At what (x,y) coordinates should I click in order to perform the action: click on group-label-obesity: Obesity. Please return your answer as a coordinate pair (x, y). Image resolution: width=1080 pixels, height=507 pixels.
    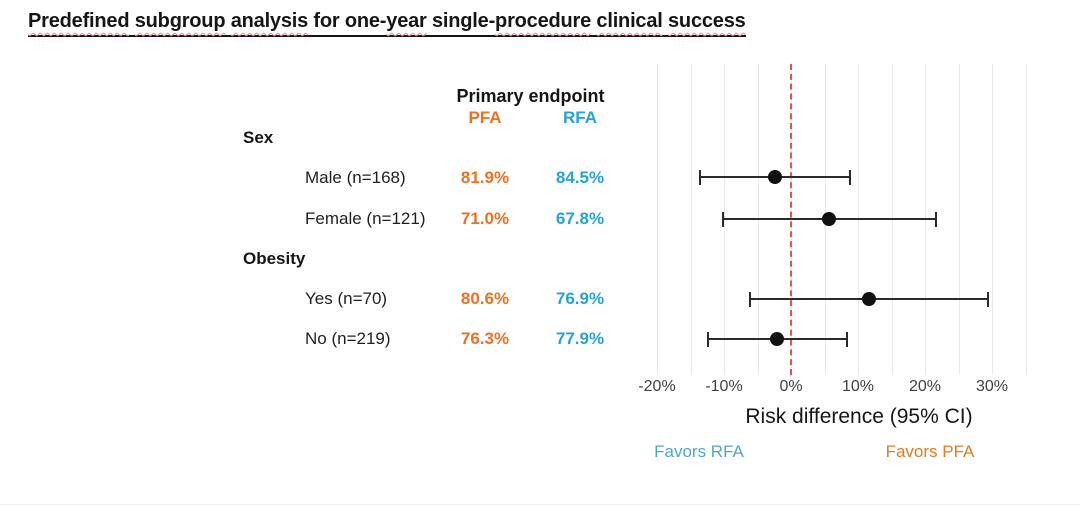
    Looking at the image, I should click on (274, 258).